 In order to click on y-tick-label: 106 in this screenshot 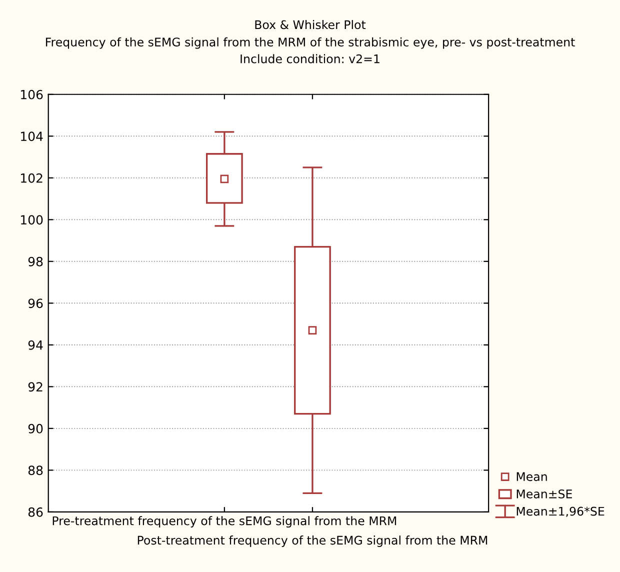, I will do `click(32, 95)`.